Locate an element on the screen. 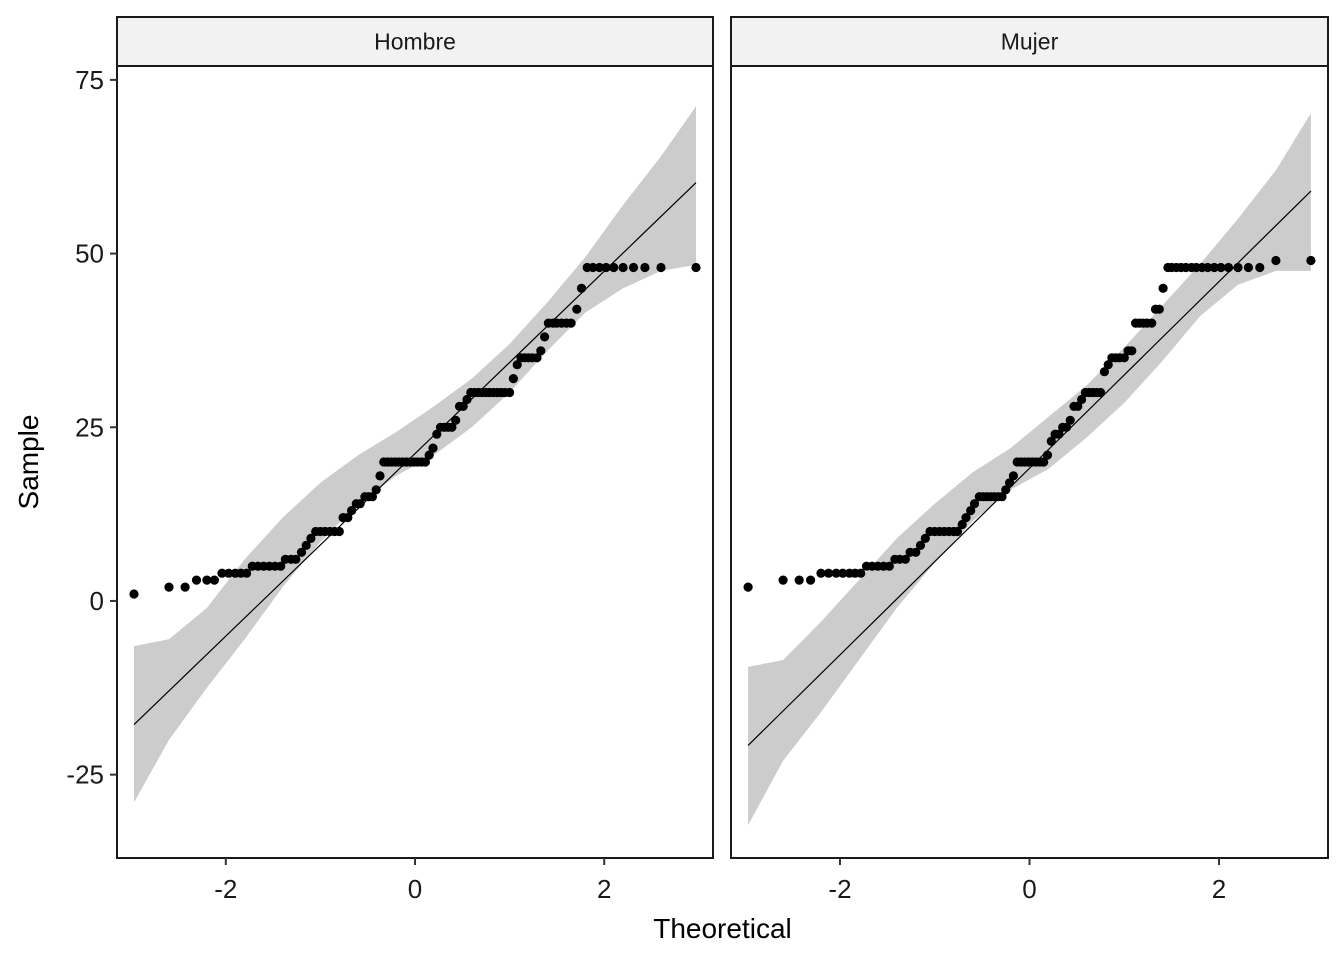 The height and width of the screenshot is (960, 1344). y-tick-label: -25 is located at coordinates (85, 775).